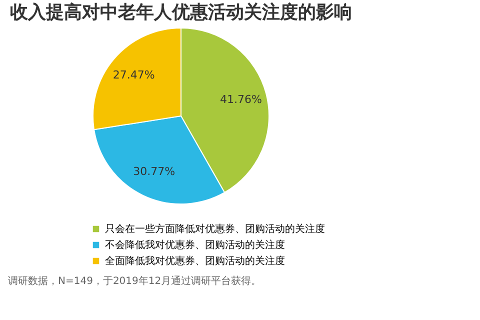 Image resolution: width=480 pixels, height=320 pixels. What do you see at coordinates (154, 171) in the screenshot?
I see `data-label: 30.77%` at bounding box center [154, 171].